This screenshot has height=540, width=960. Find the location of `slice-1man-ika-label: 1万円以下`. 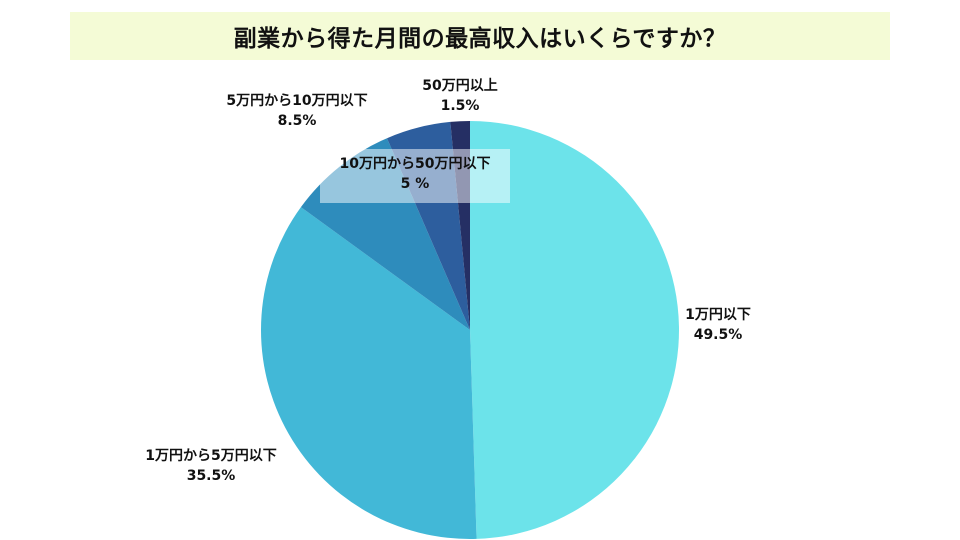

slice-1man-ika-label: 1万円以下 is located at coordinates (718, 315).